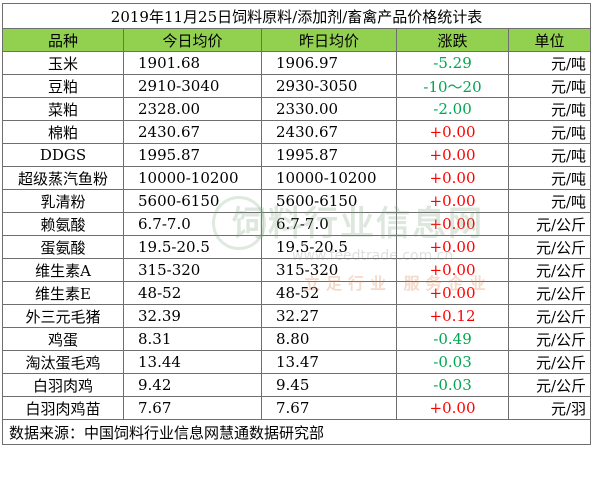 Image resolution: width=593 pixels, height=481 pixels. I want to click on table-title: 2019年11月25日饲料原料/添加剂/畜禽产品价格统计表, so click(296, 16).